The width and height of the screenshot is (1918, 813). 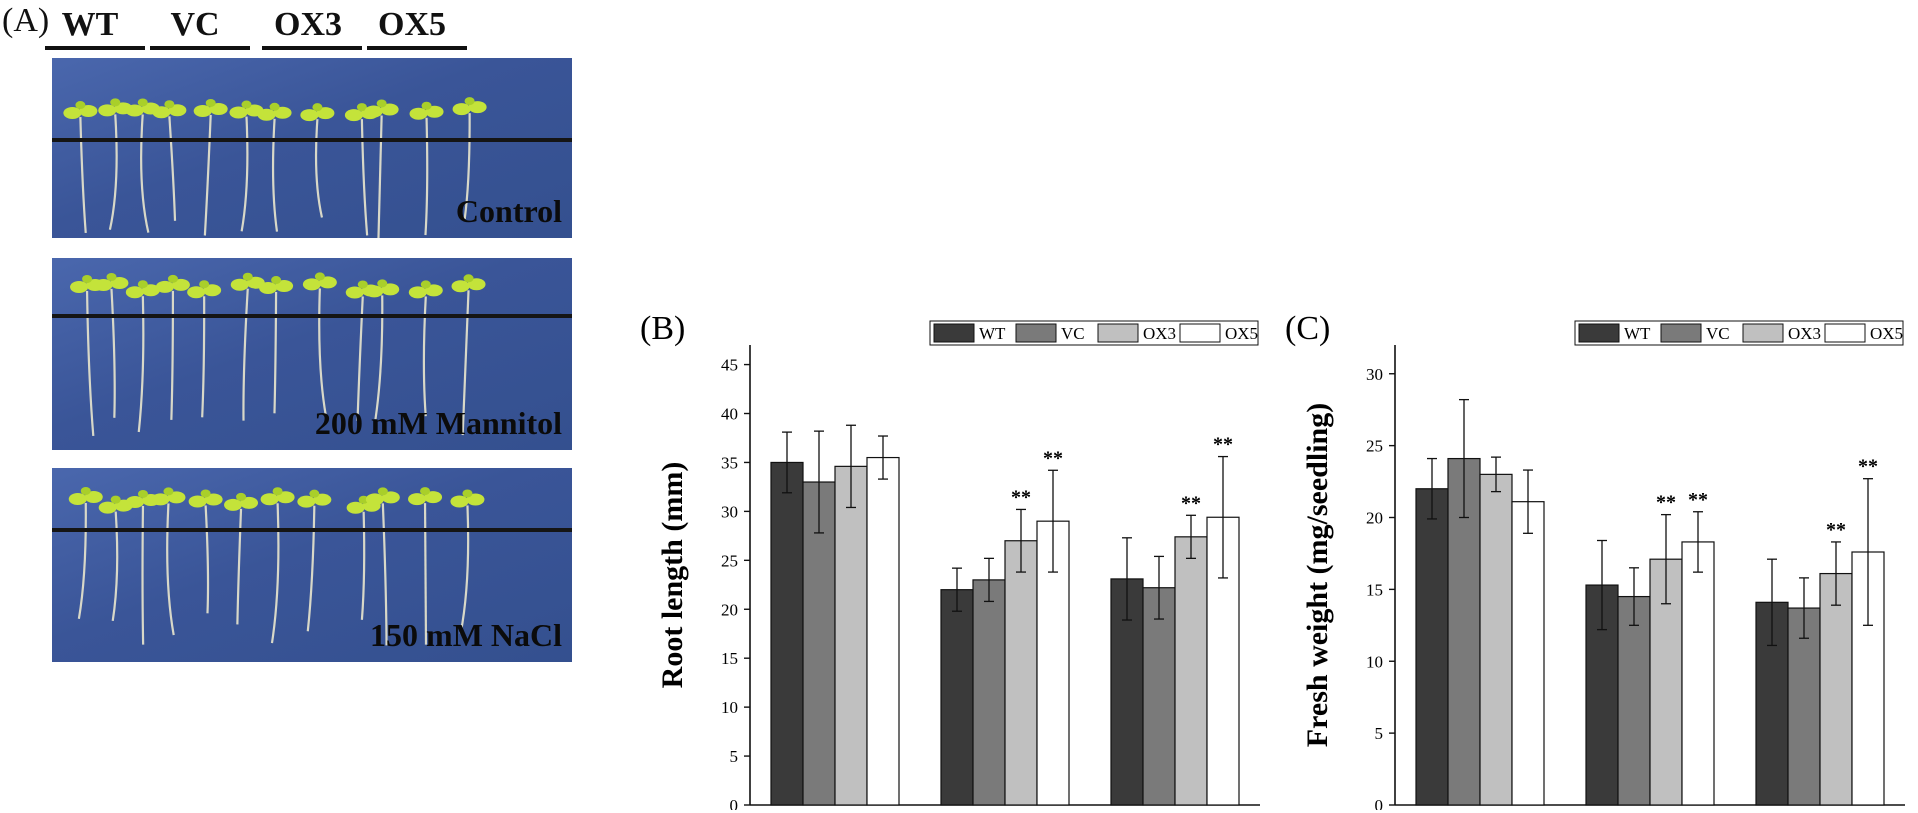 What do you see at coordinates (508, 211) in the screenshot?
I see `condition-label-control: Control` at bounding box center [508, 211].